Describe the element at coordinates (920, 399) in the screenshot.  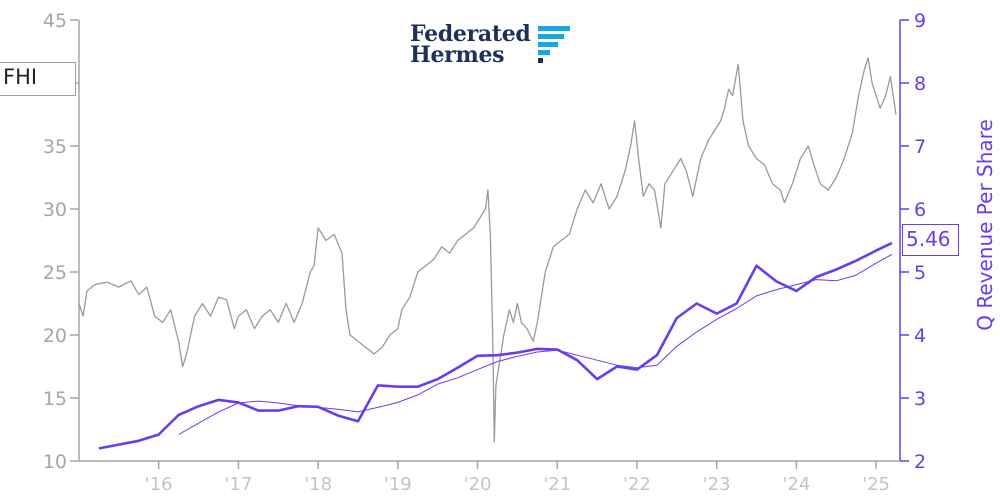
I see `right-tick-label: 3` at that location.